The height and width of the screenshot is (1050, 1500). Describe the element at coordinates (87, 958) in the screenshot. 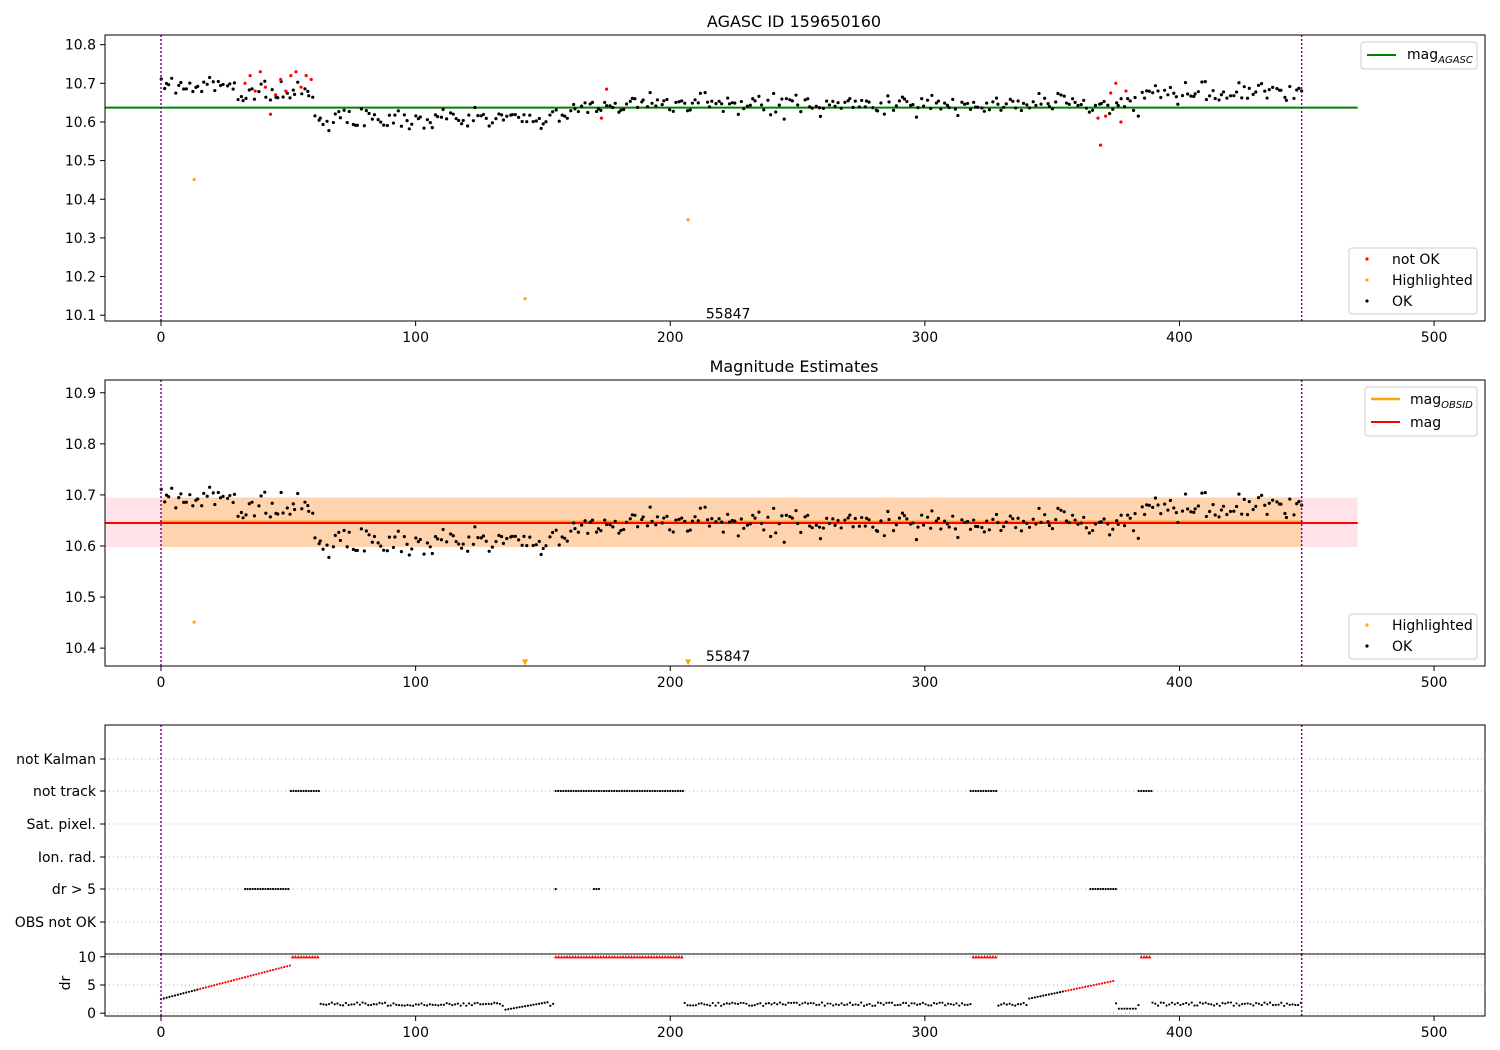

I see `y-tick-label: 10` at that location.